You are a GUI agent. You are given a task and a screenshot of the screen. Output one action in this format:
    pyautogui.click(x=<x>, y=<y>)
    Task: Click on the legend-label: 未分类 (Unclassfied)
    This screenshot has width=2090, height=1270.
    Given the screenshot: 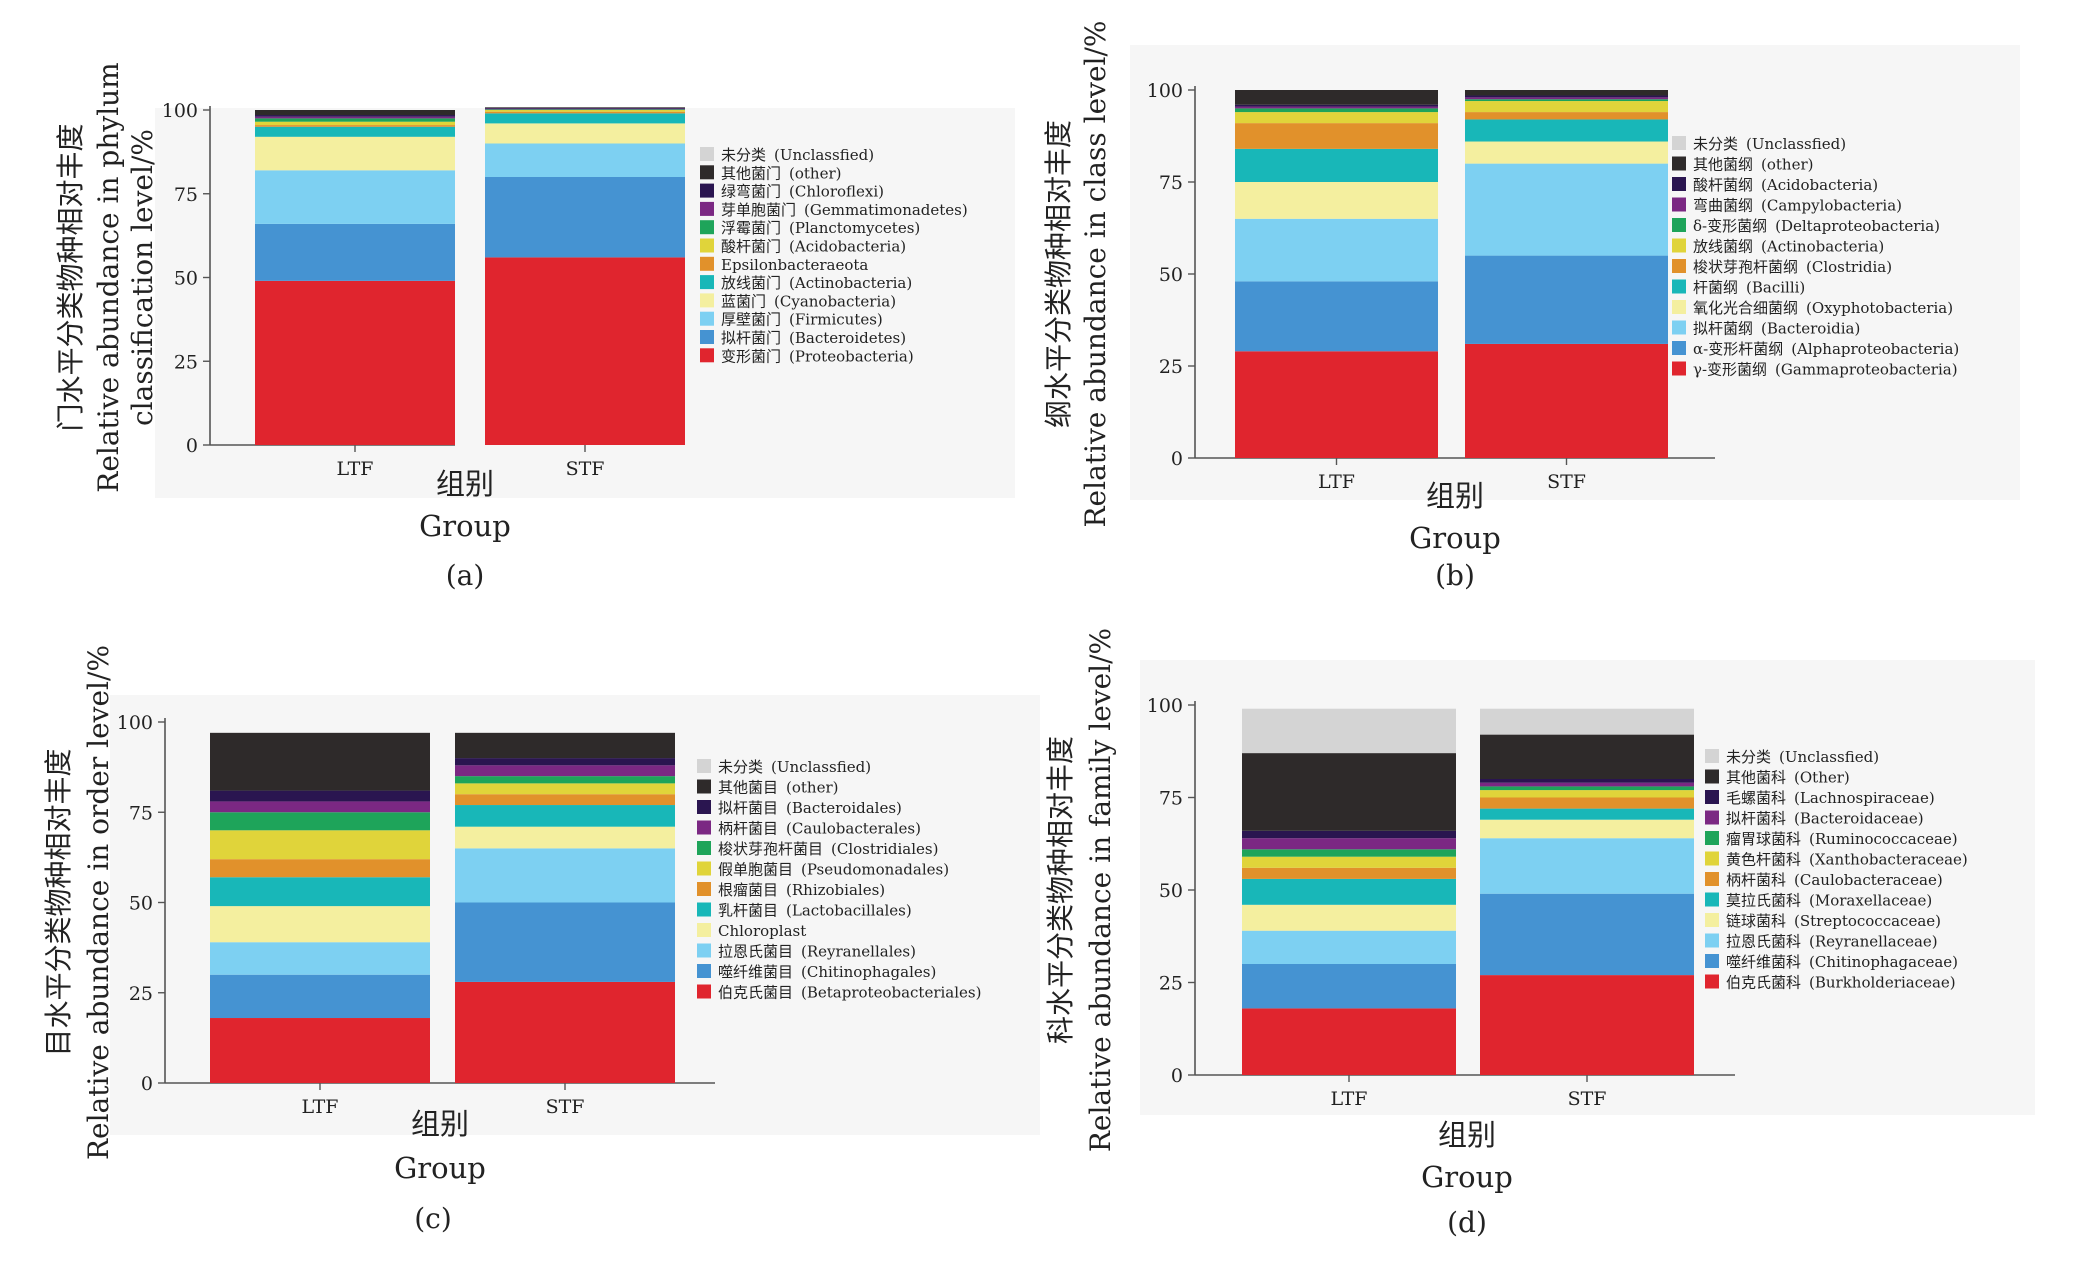 What is the action you would take?
    pyautogui.click(x=1769, y=144)
    